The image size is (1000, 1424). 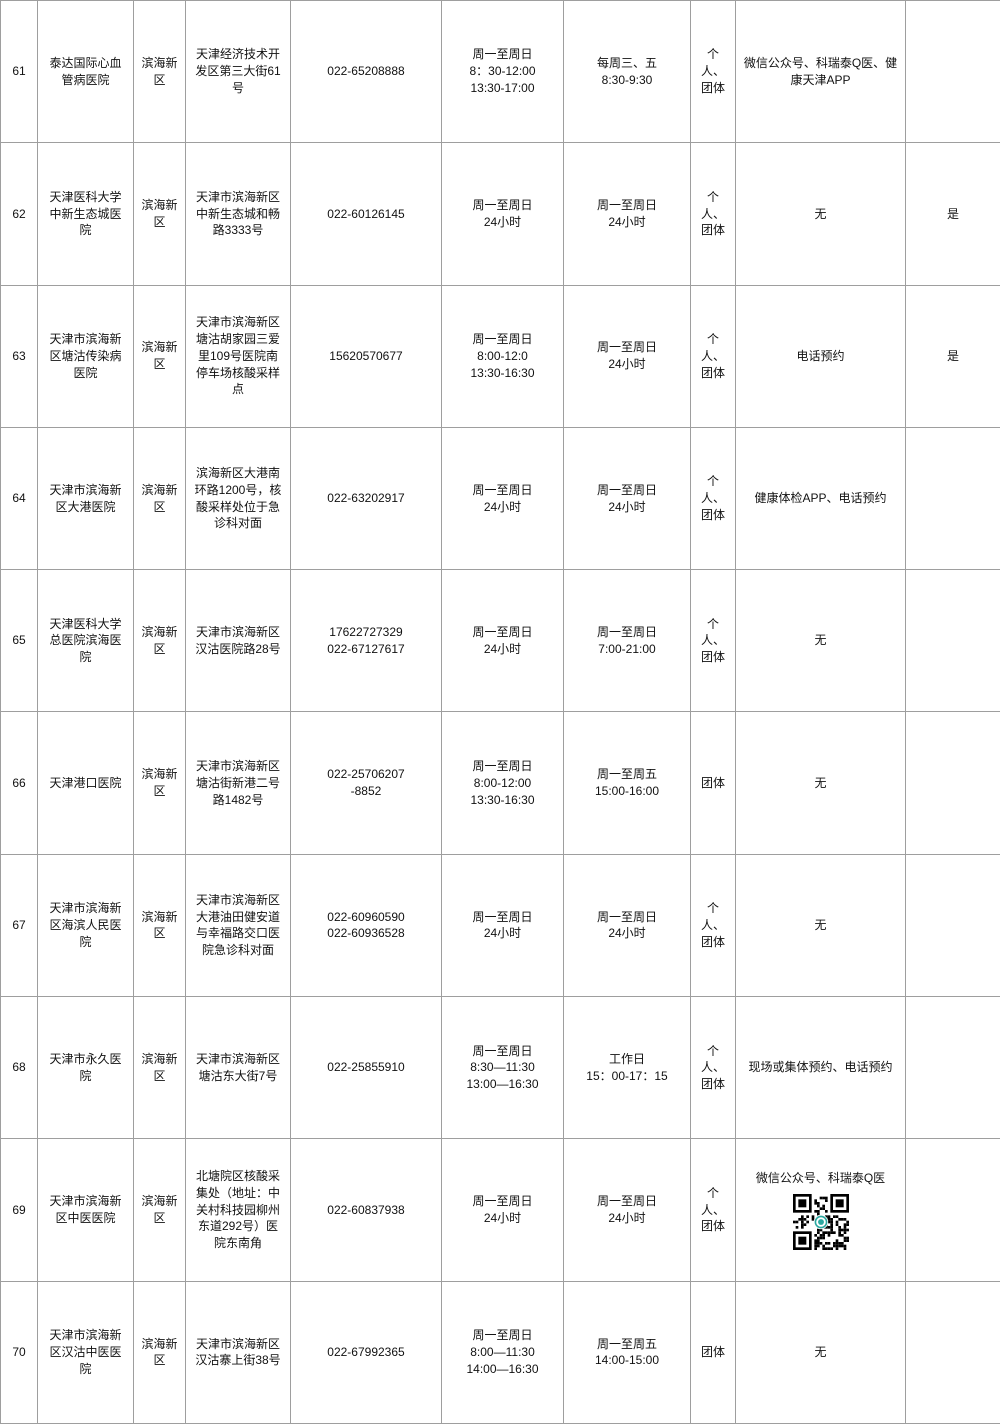 I want to click on cell-hours1: 周一至周日 8:00-12:0 13:30-16:30, so click(x=502, y=356).